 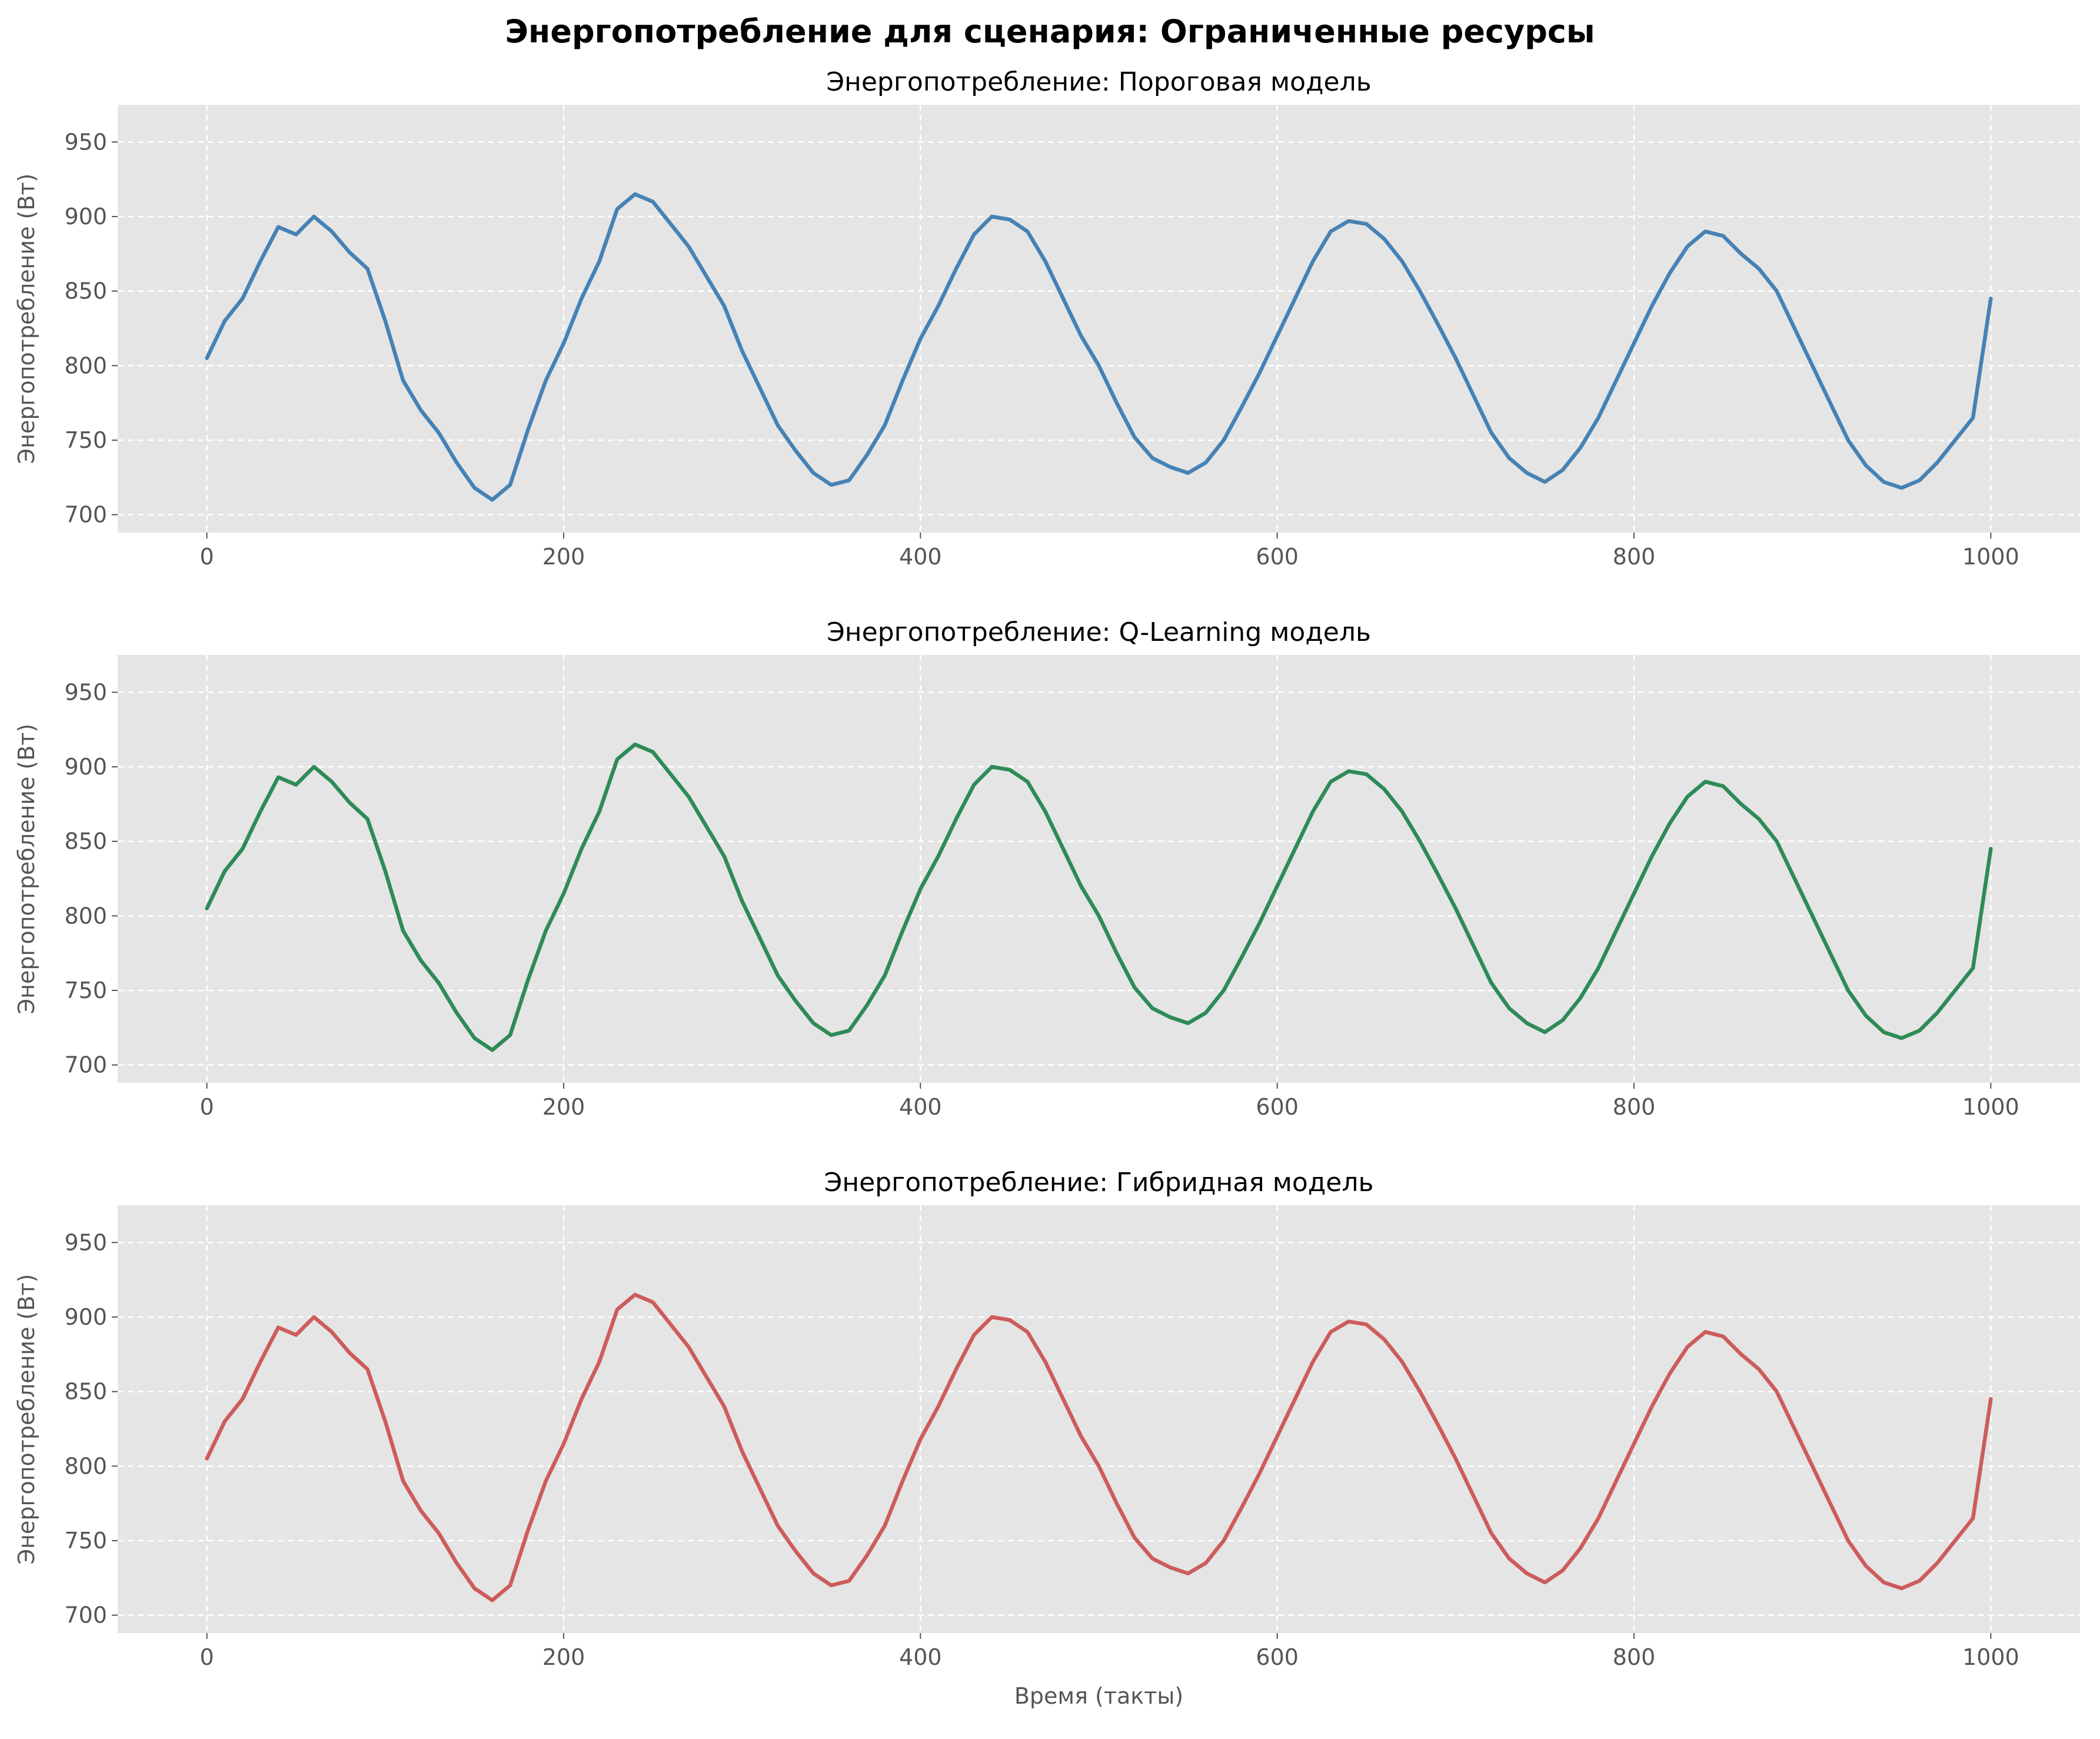 What do you see at coordinates (1277, 557) in the screenshot?
I see `chart-1-x-tick-label-3: 600` at bounding box center [1277, 557].